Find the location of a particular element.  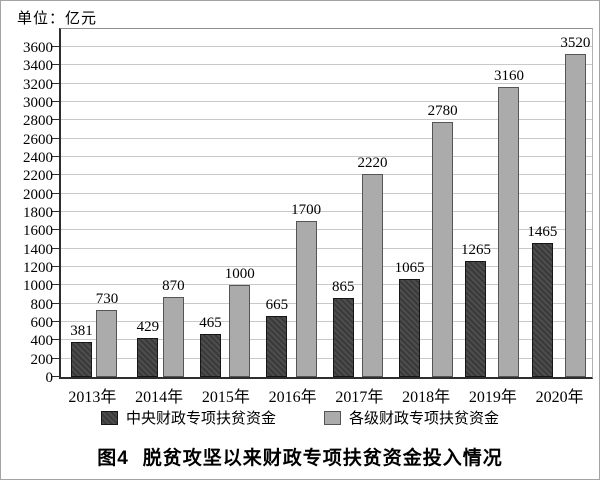

bar-value-label: 2220 is located at coordinates (372, 162).